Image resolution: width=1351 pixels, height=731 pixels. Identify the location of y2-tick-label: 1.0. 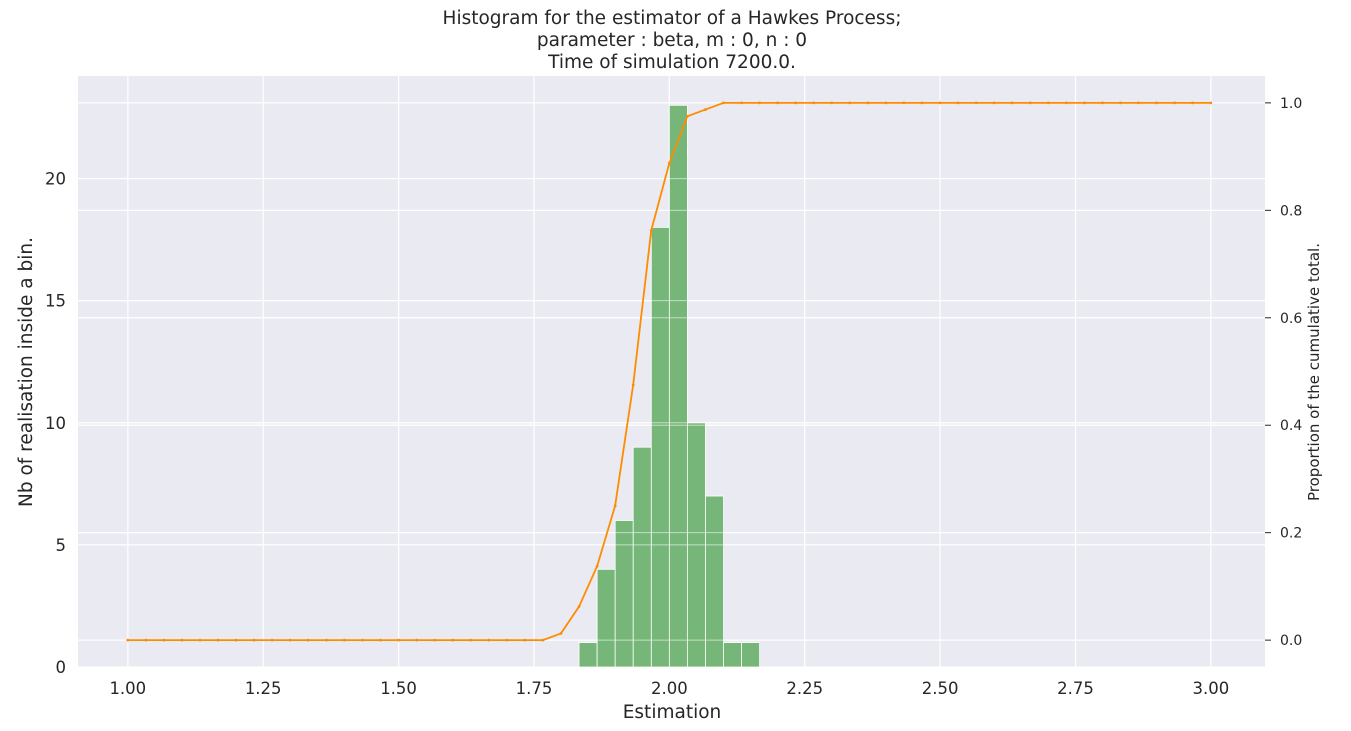
(1291, 104).